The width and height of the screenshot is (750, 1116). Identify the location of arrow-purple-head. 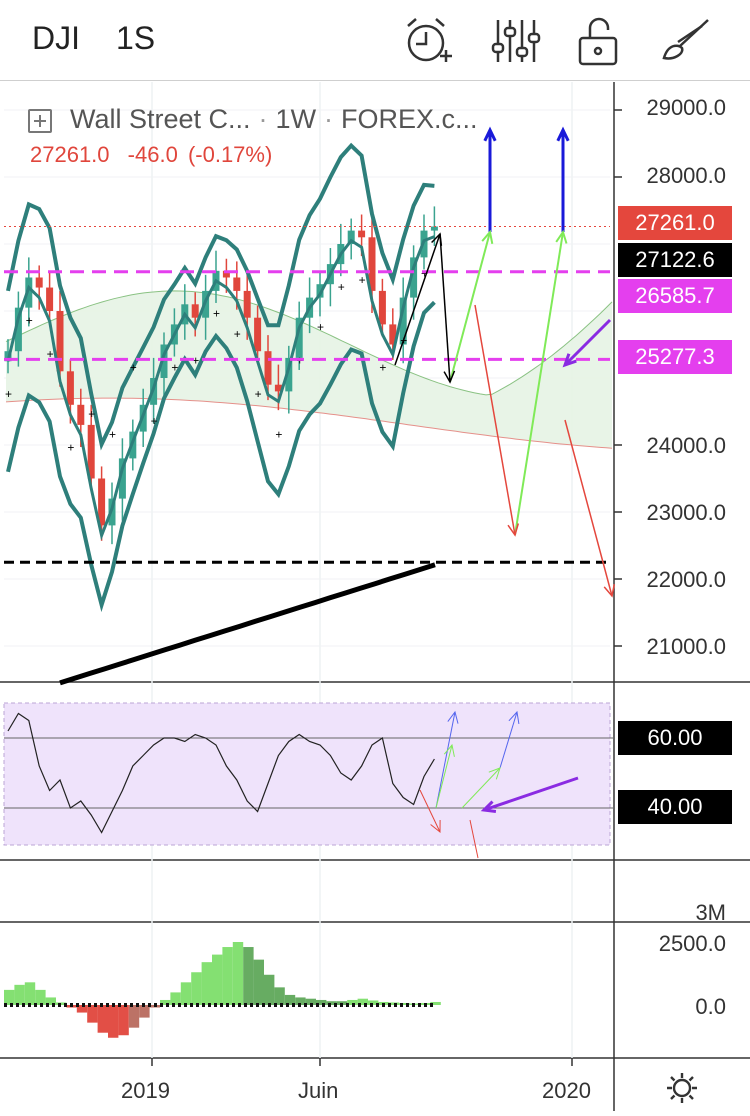
(569, 360).